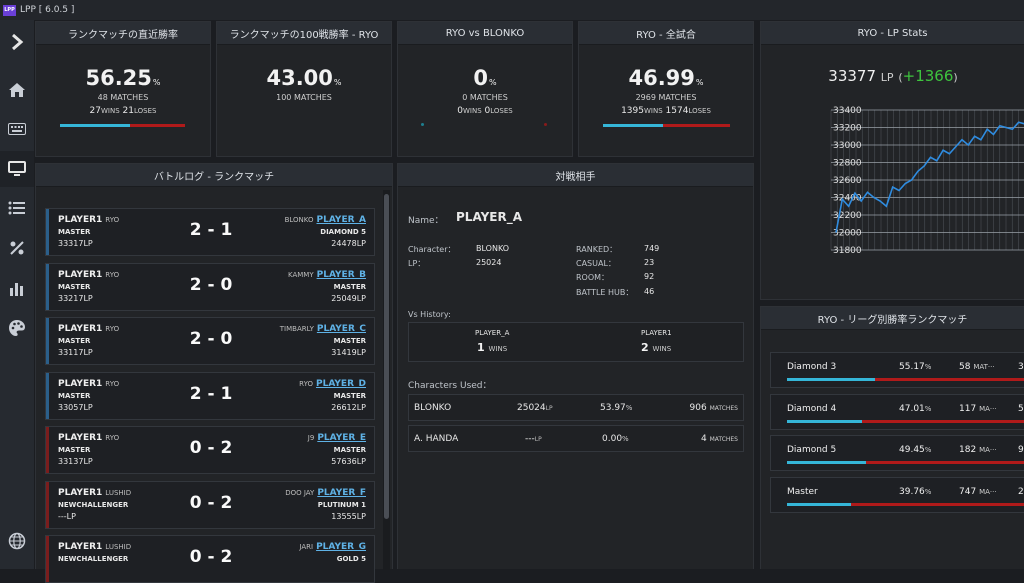 Image resolution: width=1024 pixels, height=583 pixels. What do you see at coordinates (915, 408) in the screenshot?
I see `league-rate: 47.01%` at bounding box center [915, 408].